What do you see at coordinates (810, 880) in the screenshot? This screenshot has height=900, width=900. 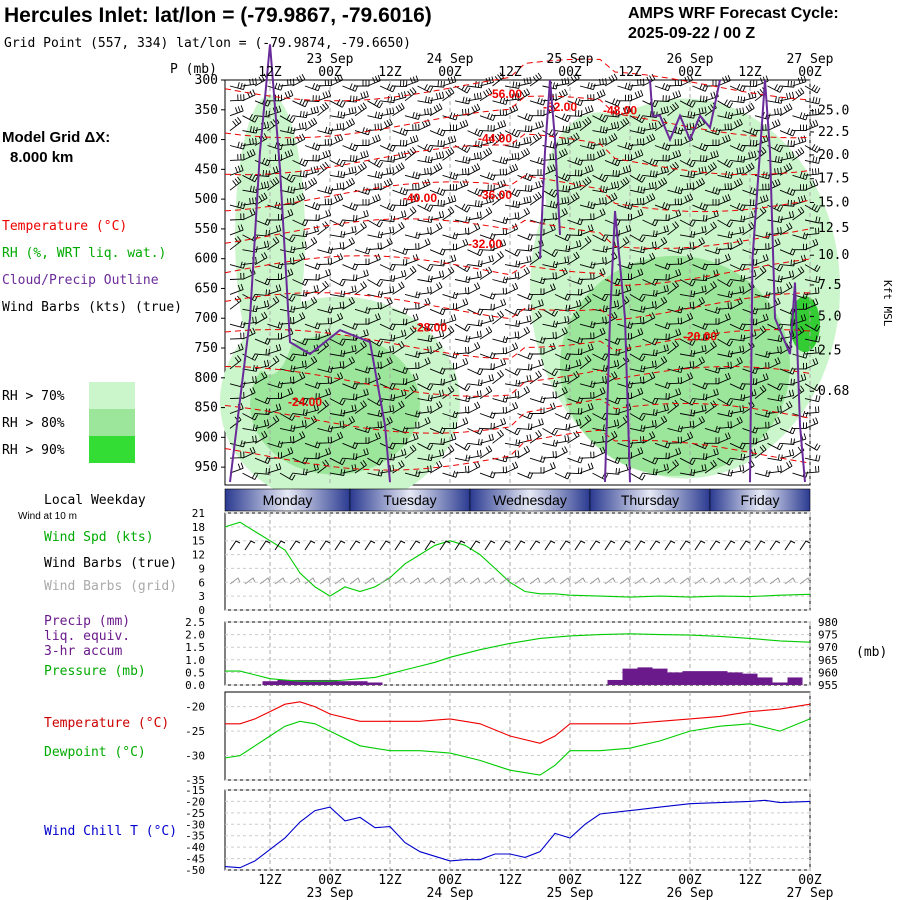 I see `bottom-time-label: 00Z` at bounding box center [810, 880].